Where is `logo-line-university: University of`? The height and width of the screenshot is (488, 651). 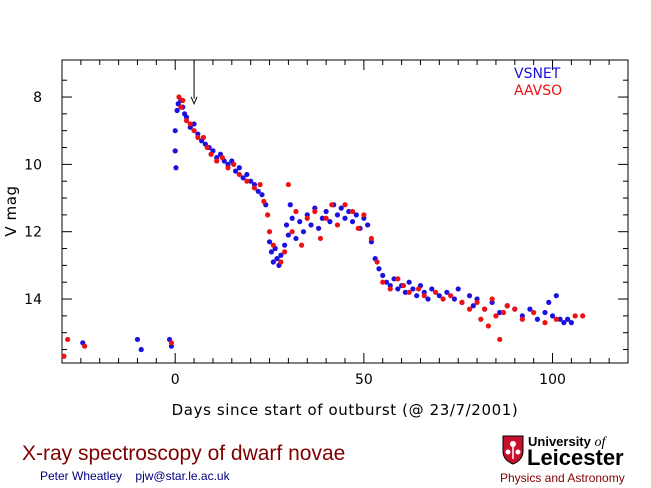
logo-line-university: University of is located at coordinates (566, 442).